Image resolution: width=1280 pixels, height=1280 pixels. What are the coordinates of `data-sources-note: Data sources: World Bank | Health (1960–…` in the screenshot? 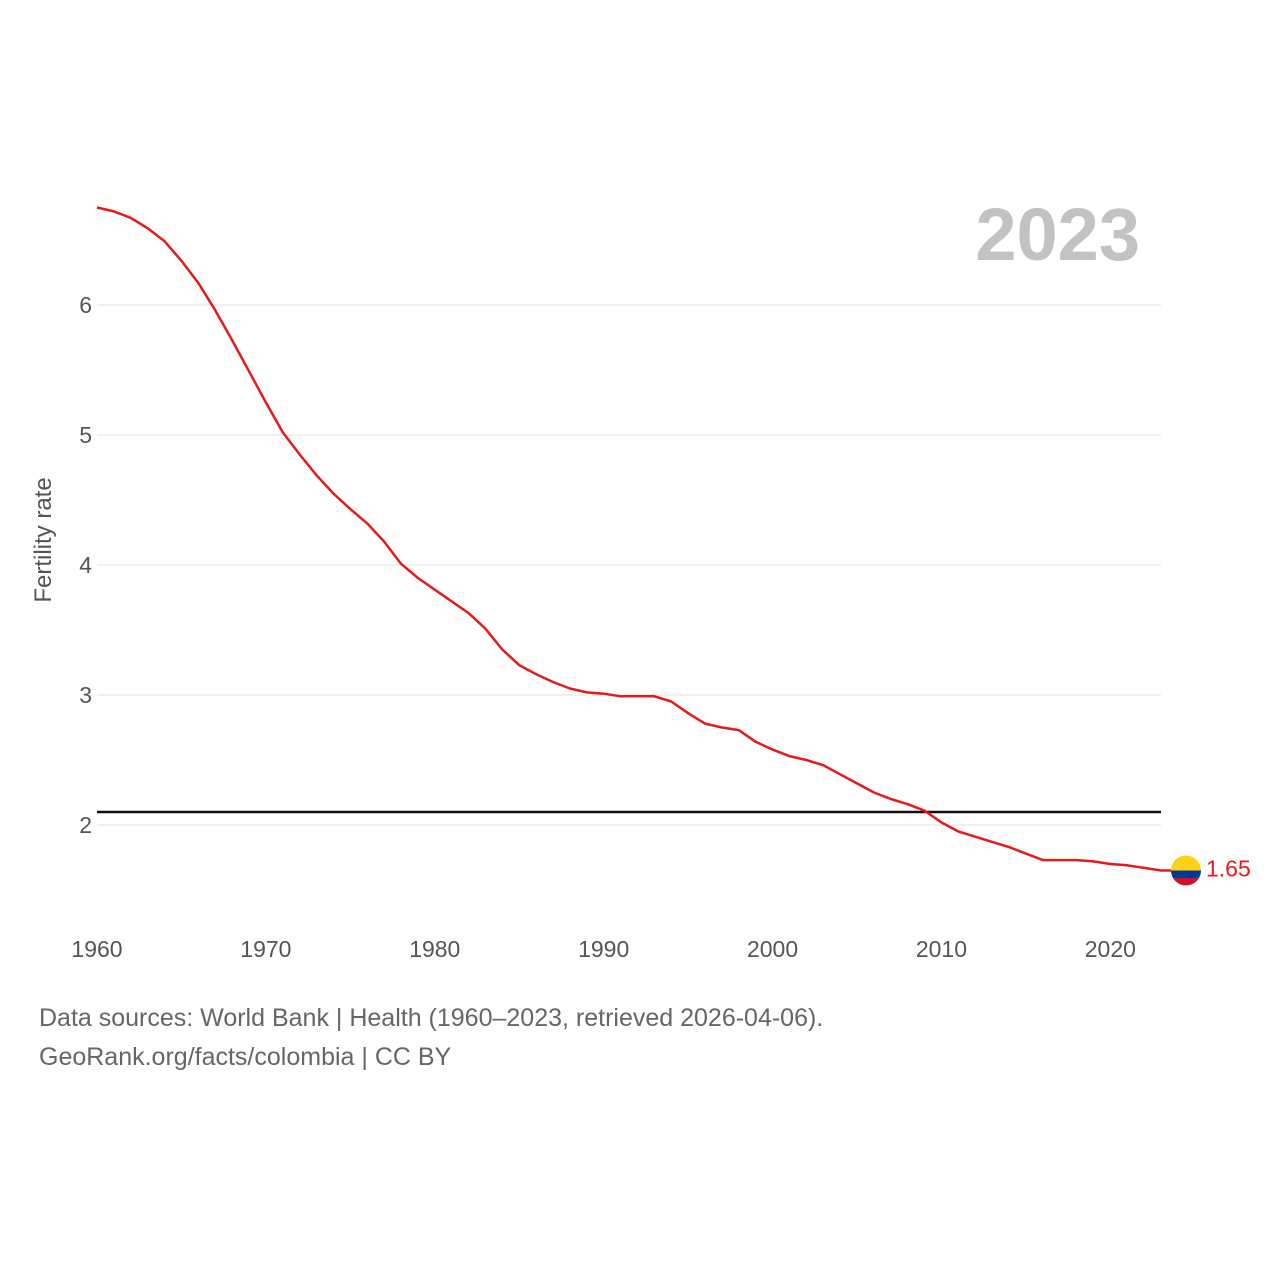 It's located at (431, 1018).